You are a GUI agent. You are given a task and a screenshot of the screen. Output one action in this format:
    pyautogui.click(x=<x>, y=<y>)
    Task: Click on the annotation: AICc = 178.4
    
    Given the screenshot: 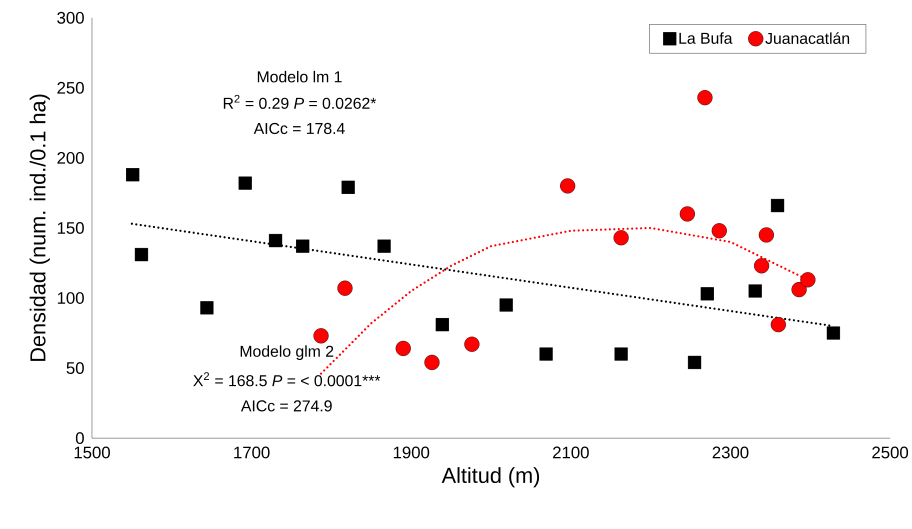 What is the action you would take?
    pyautogui.click(x=299, y=128)
    